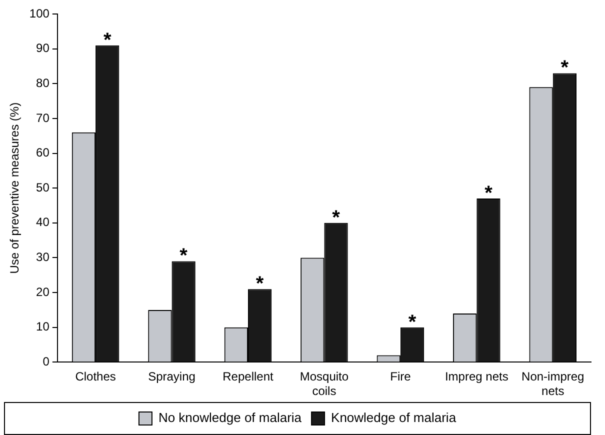  I want to click on x-tick-label: Clothes, so click(95, 377).